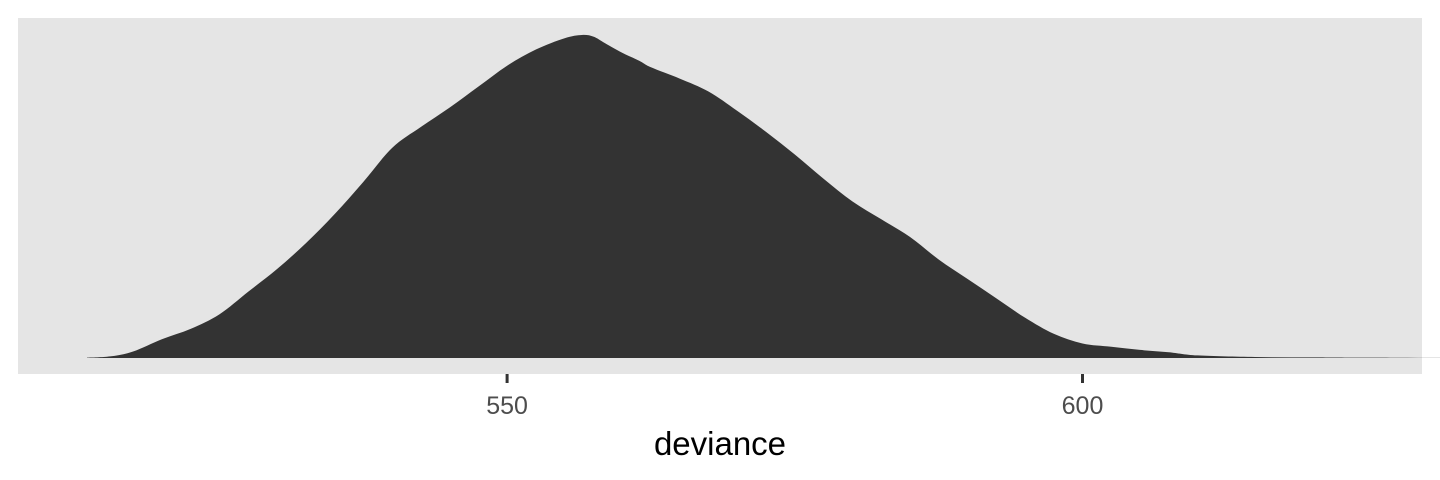 This screenshot has width=1440, height=480. What do you see at coordinates (507, 406) in the screenshot?
I see `x-tick-label-550: 550` at bounding box center [507, 406].